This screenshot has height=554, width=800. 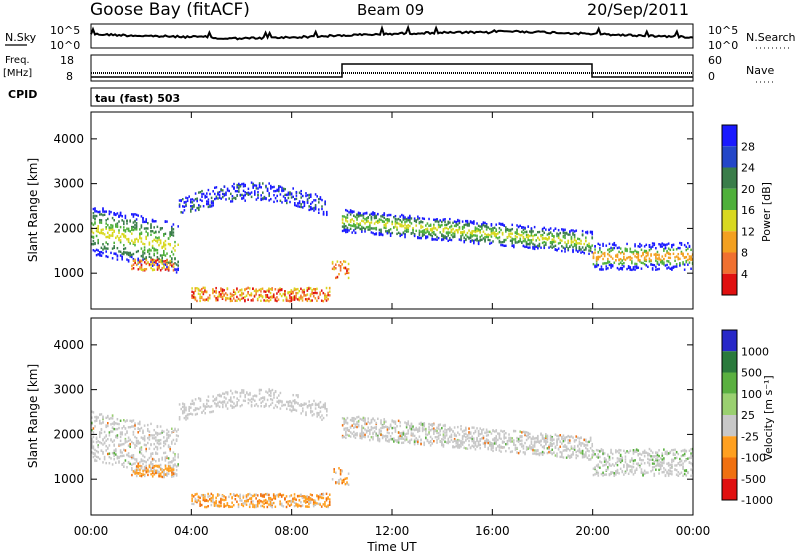 What do you see at coordinates (753, 479) in the screenshot?
I see `colorbar-tick-label: -500` at bounding box center [753, 479].